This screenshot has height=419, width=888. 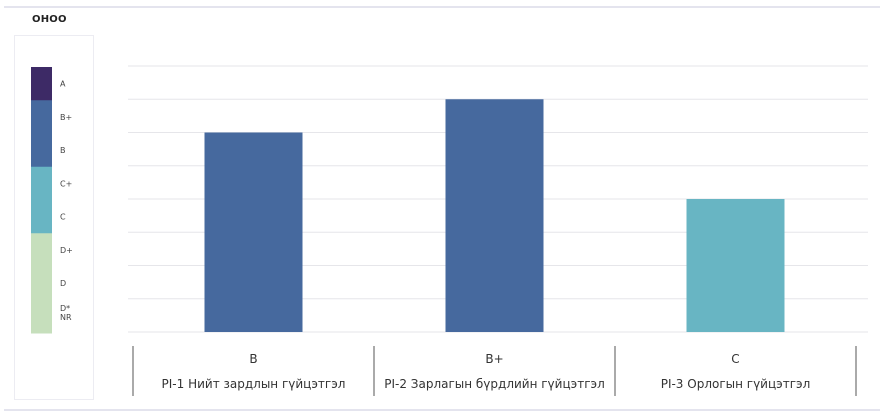 What do you see at coordinates (254, 384) in the screenshot?
I see `category-label-1: PI-1 Нийт зардлын гүйцэтгэл` at bounding box center [254, 384].